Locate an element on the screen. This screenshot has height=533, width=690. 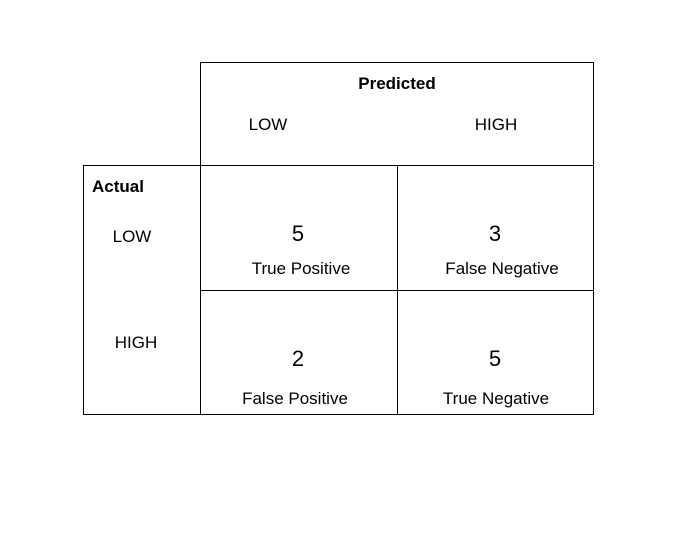
predicted-col-high: HIGH is located at coordinates (496, 124).